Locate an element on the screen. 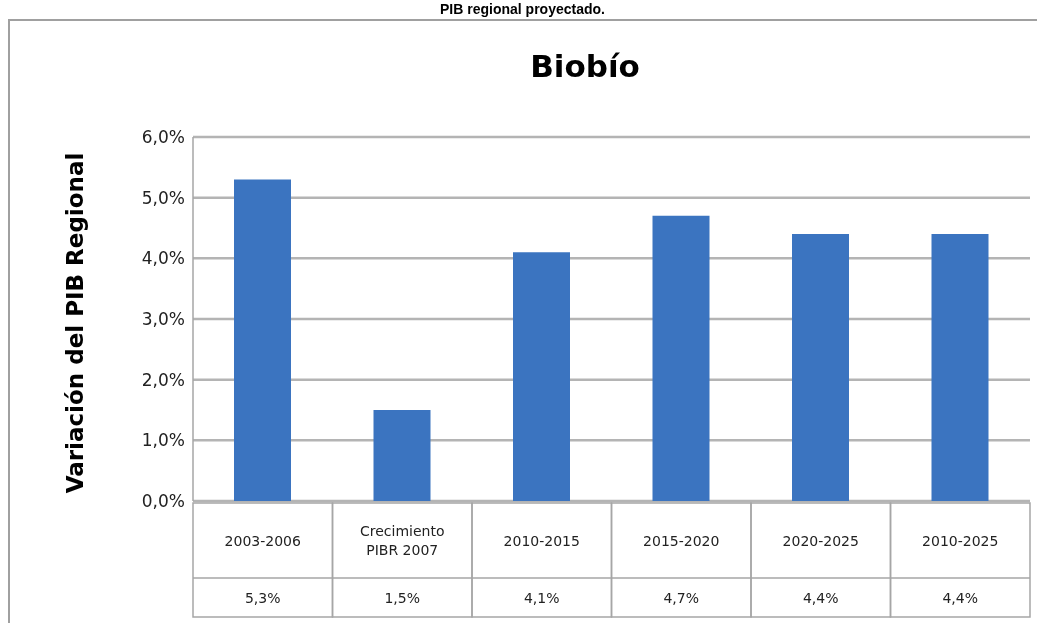 The width and height of the screenshot is (1045, 631). x-tick-label: 2020-2025 is located at coordinates (820, 540).